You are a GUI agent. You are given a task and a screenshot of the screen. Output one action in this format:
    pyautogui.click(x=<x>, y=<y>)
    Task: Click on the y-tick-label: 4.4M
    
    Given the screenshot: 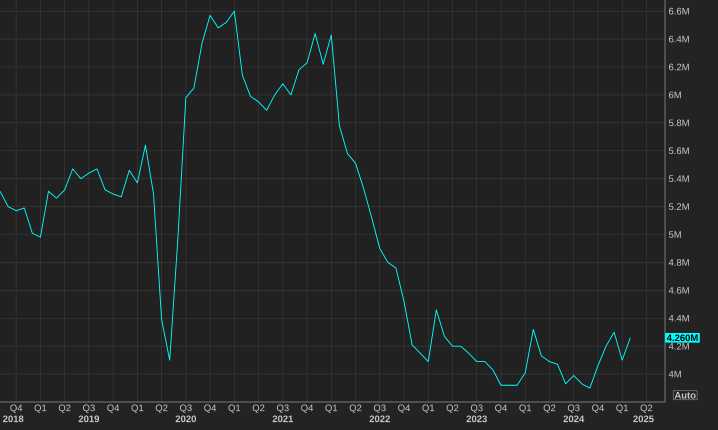 What is the action you would take?
    pyautogui.click(x=678, y=318)
    